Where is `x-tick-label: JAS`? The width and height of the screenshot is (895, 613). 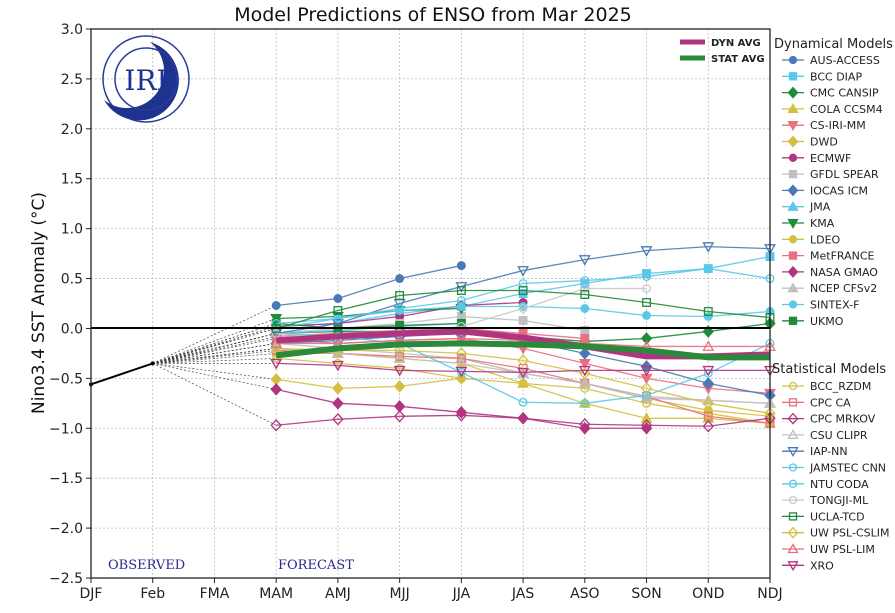
x-tick-label: JAS is located at coordinates (522, 594).